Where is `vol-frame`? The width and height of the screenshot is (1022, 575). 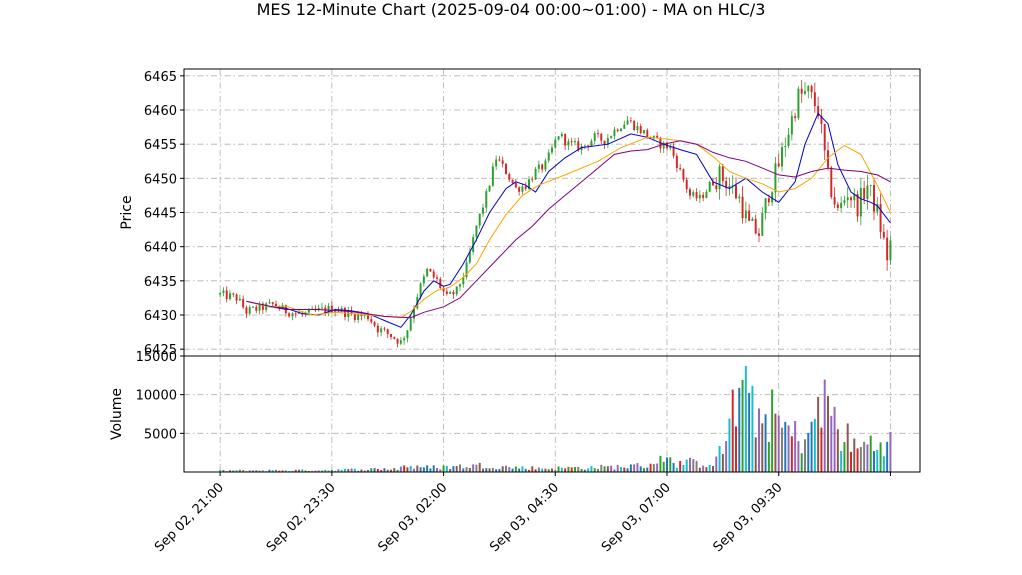 vol-frame is located at coordinates (552, 414).